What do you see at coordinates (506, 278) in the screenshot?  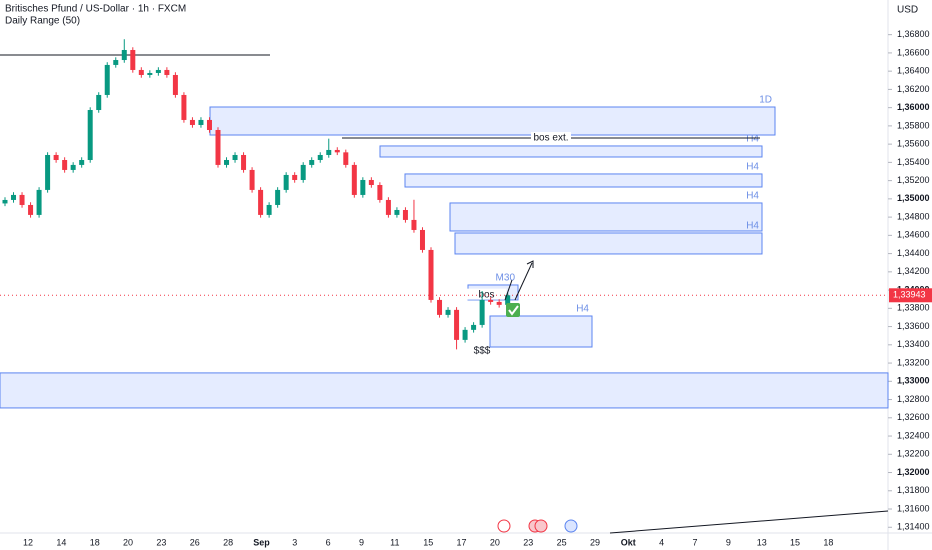 I see `zone-label: M30` at bounding box center [506, 278].